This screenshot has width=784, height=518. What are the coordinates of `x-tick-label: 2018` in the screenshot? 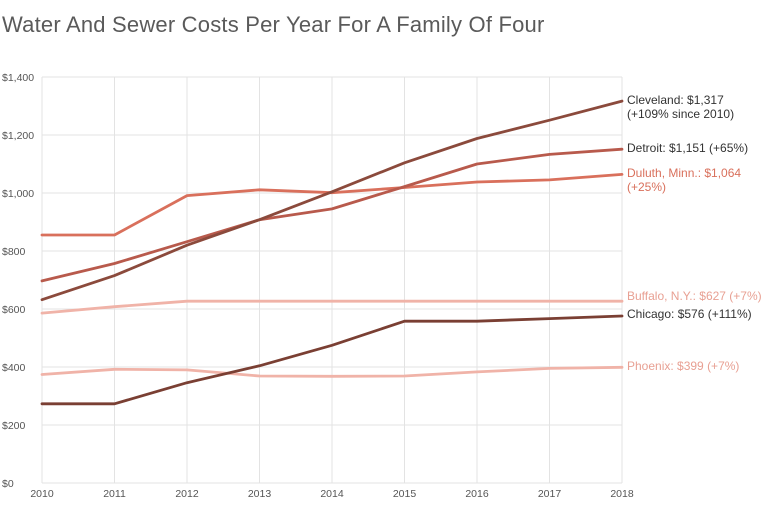 It's located at (622, 494).